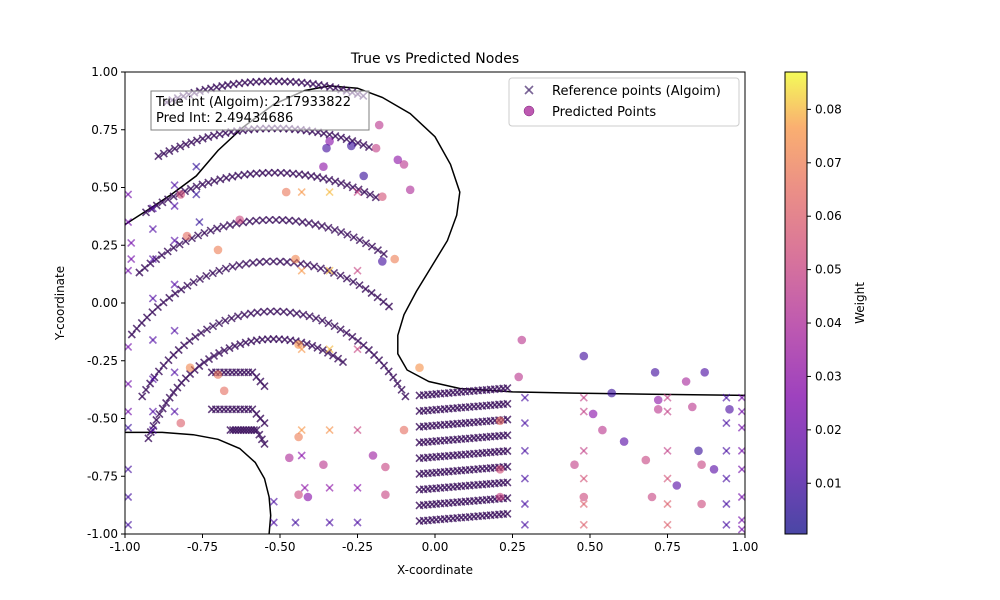 Image resolution: width=1000 pixels, height=600 pixels. What do you see at coordinates (828, 109) in the screenshot?
I see `colorbar-tick-label: 0.08` at bounding box center [828, 109].